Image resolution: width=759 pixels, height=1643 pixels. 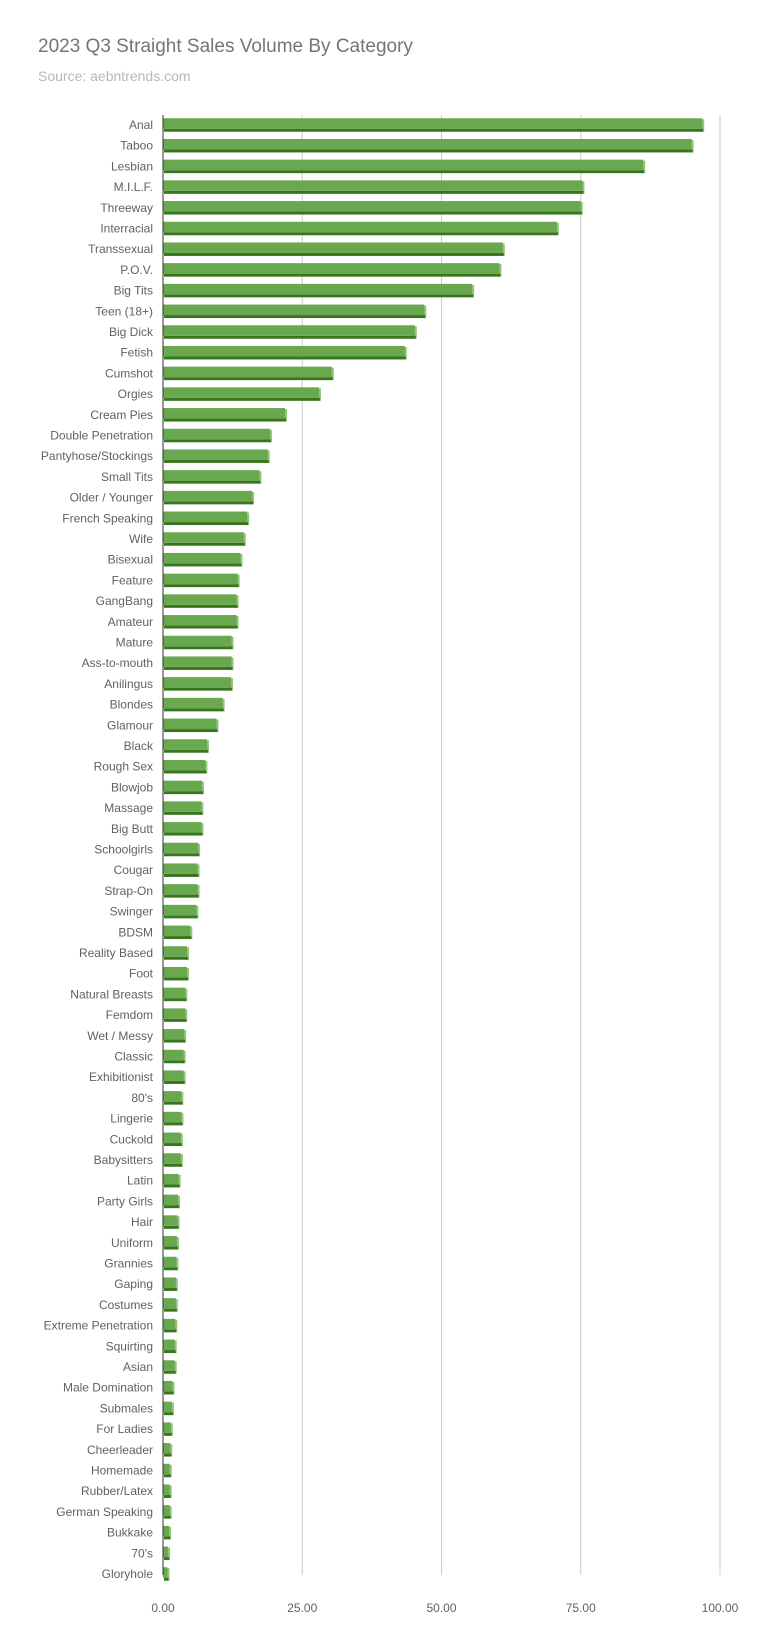 I want to click on category-label: Lesbian, so click(x=132, y=166).